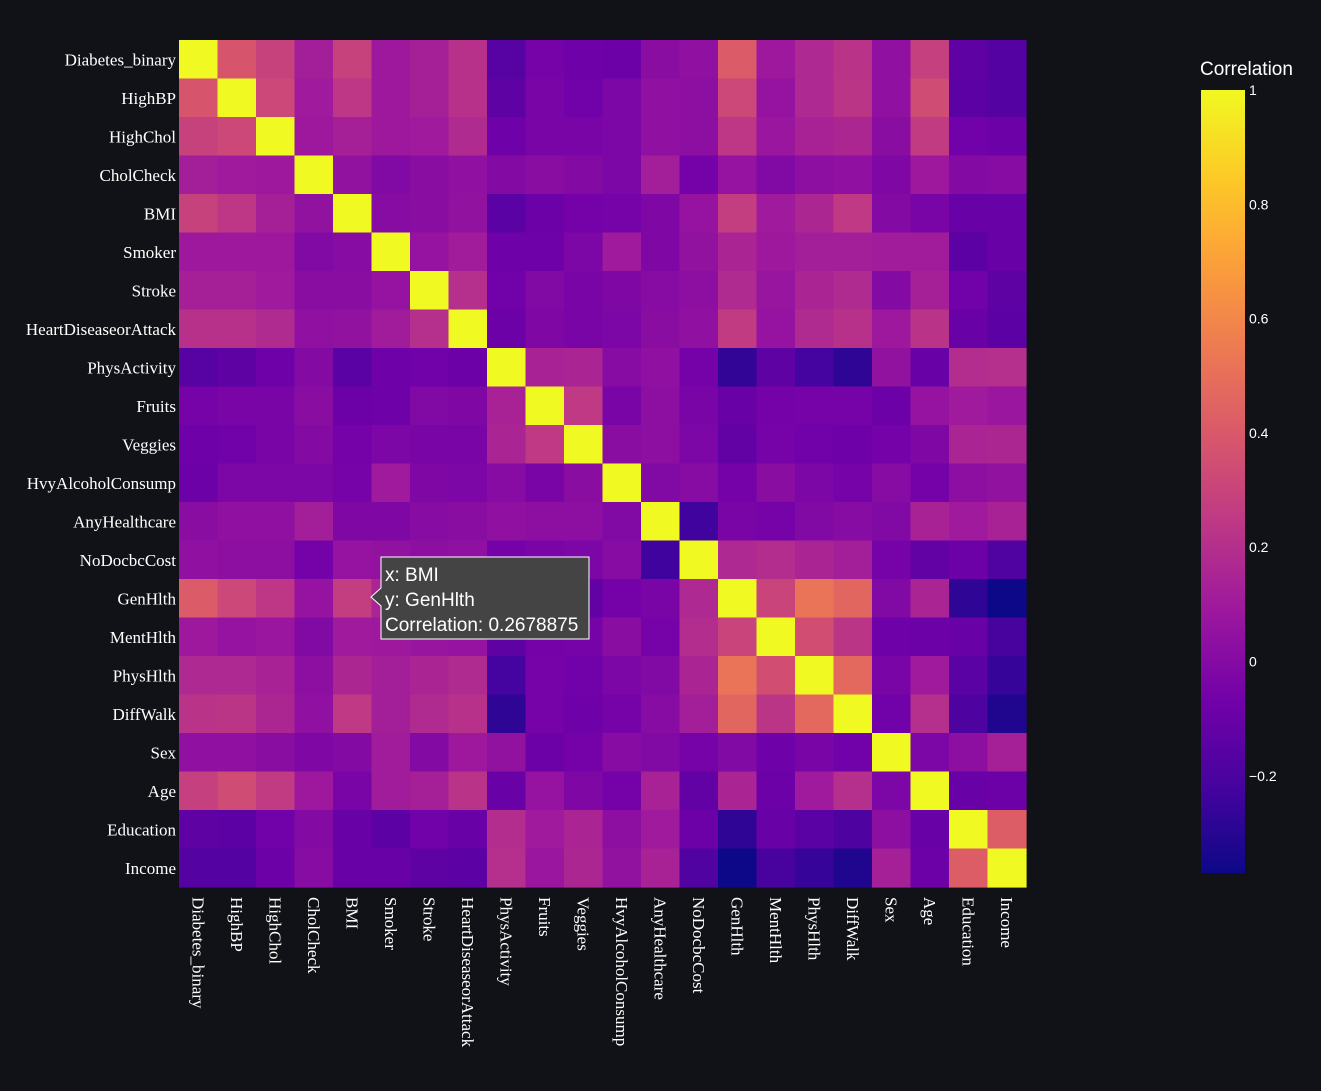  I want to click on heatmap-cell-Stroke-Education, so click(969, 291).